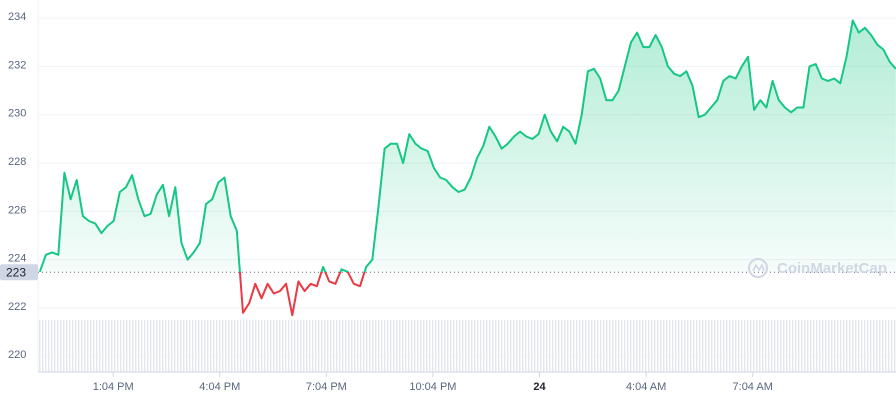 This screenshot has height=400, width=896. Describe the element at coordinates (17, 210) in the screenshot. I see `y-tick-label: 226` at that location.